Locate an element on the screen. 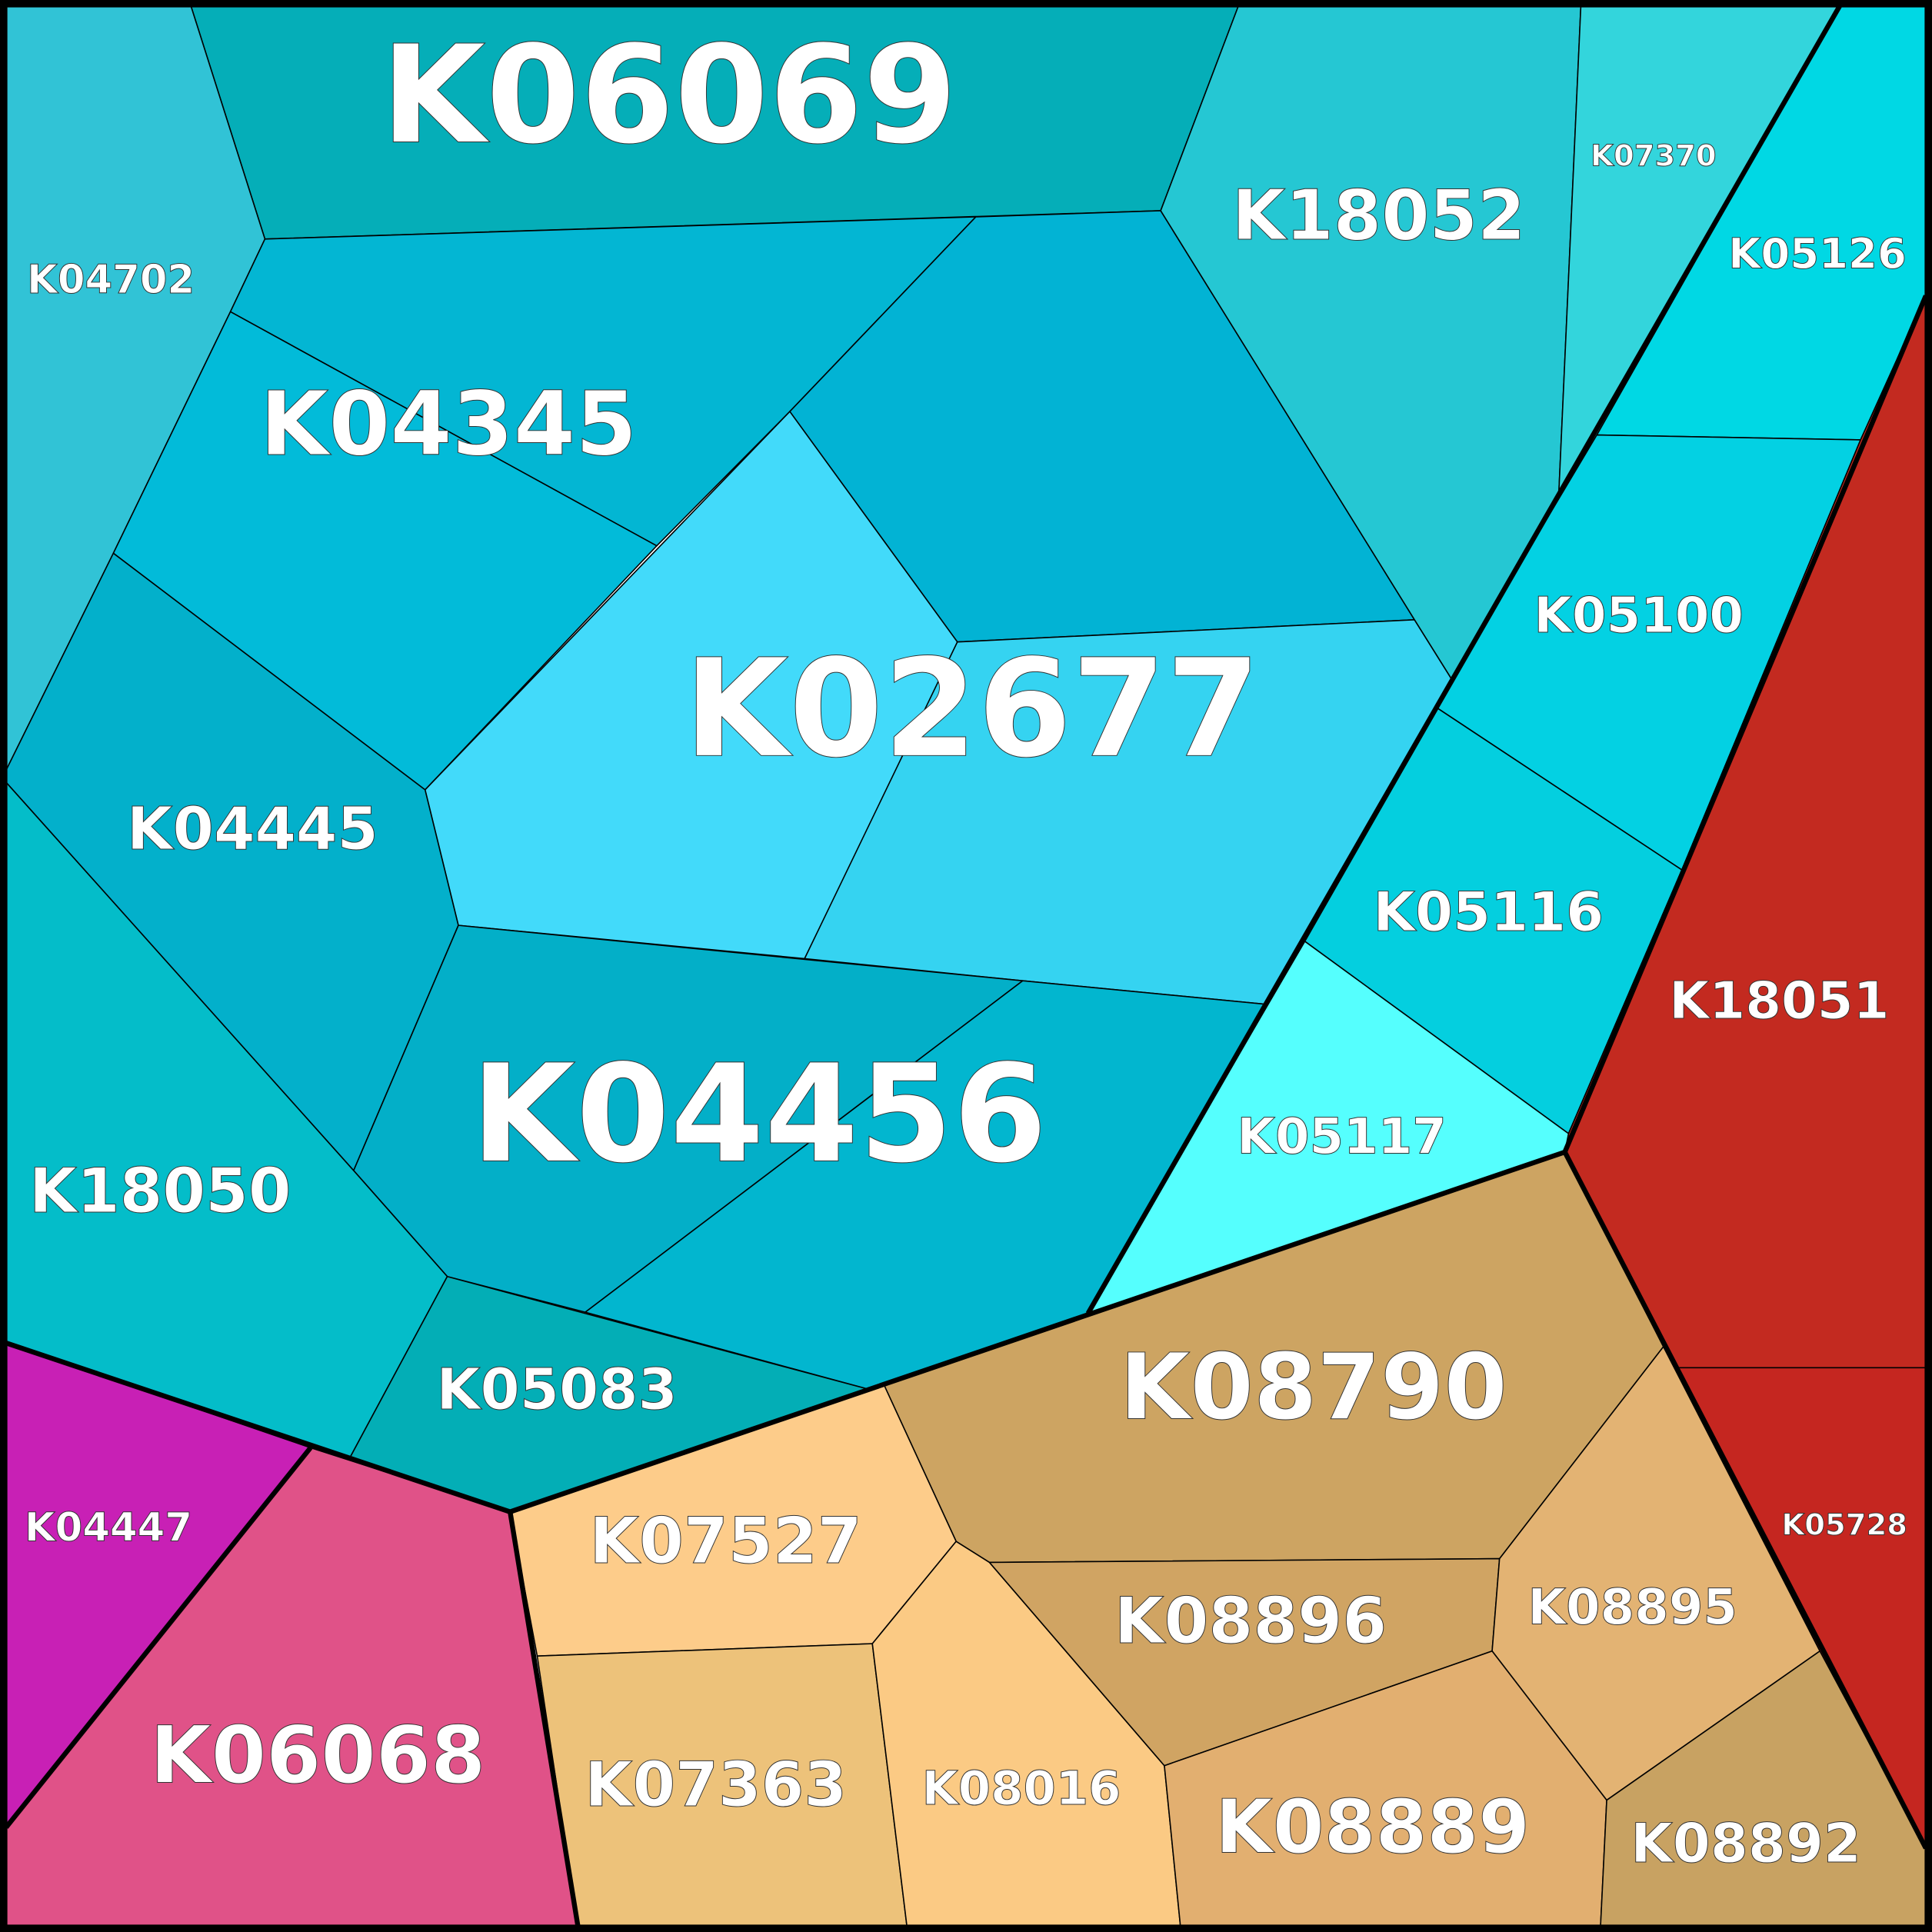 The image size is (1932, 1932). cell-label: K05116 is located at coordinates (1488, 912).